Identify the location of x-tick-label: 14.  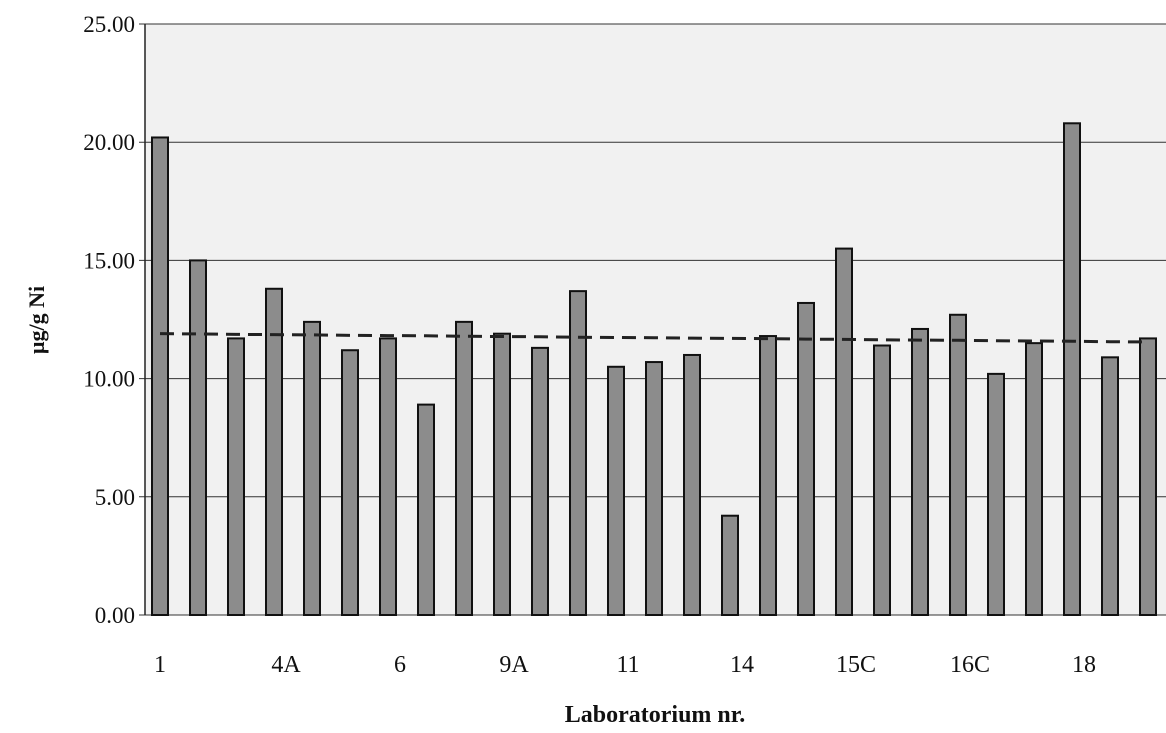
(742, 665).